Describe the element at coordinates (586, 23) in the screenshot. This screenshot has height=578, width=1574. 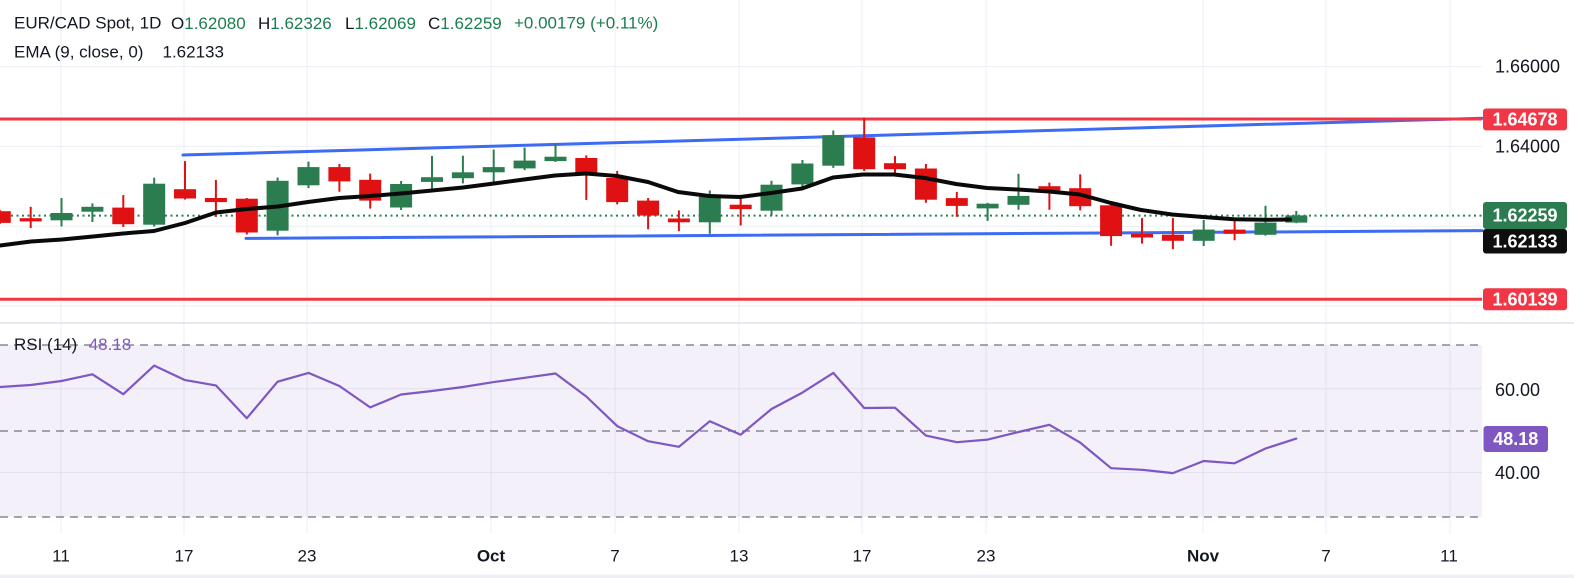
I see `svg-text: +0.00179 (+0.11%)` at that location.